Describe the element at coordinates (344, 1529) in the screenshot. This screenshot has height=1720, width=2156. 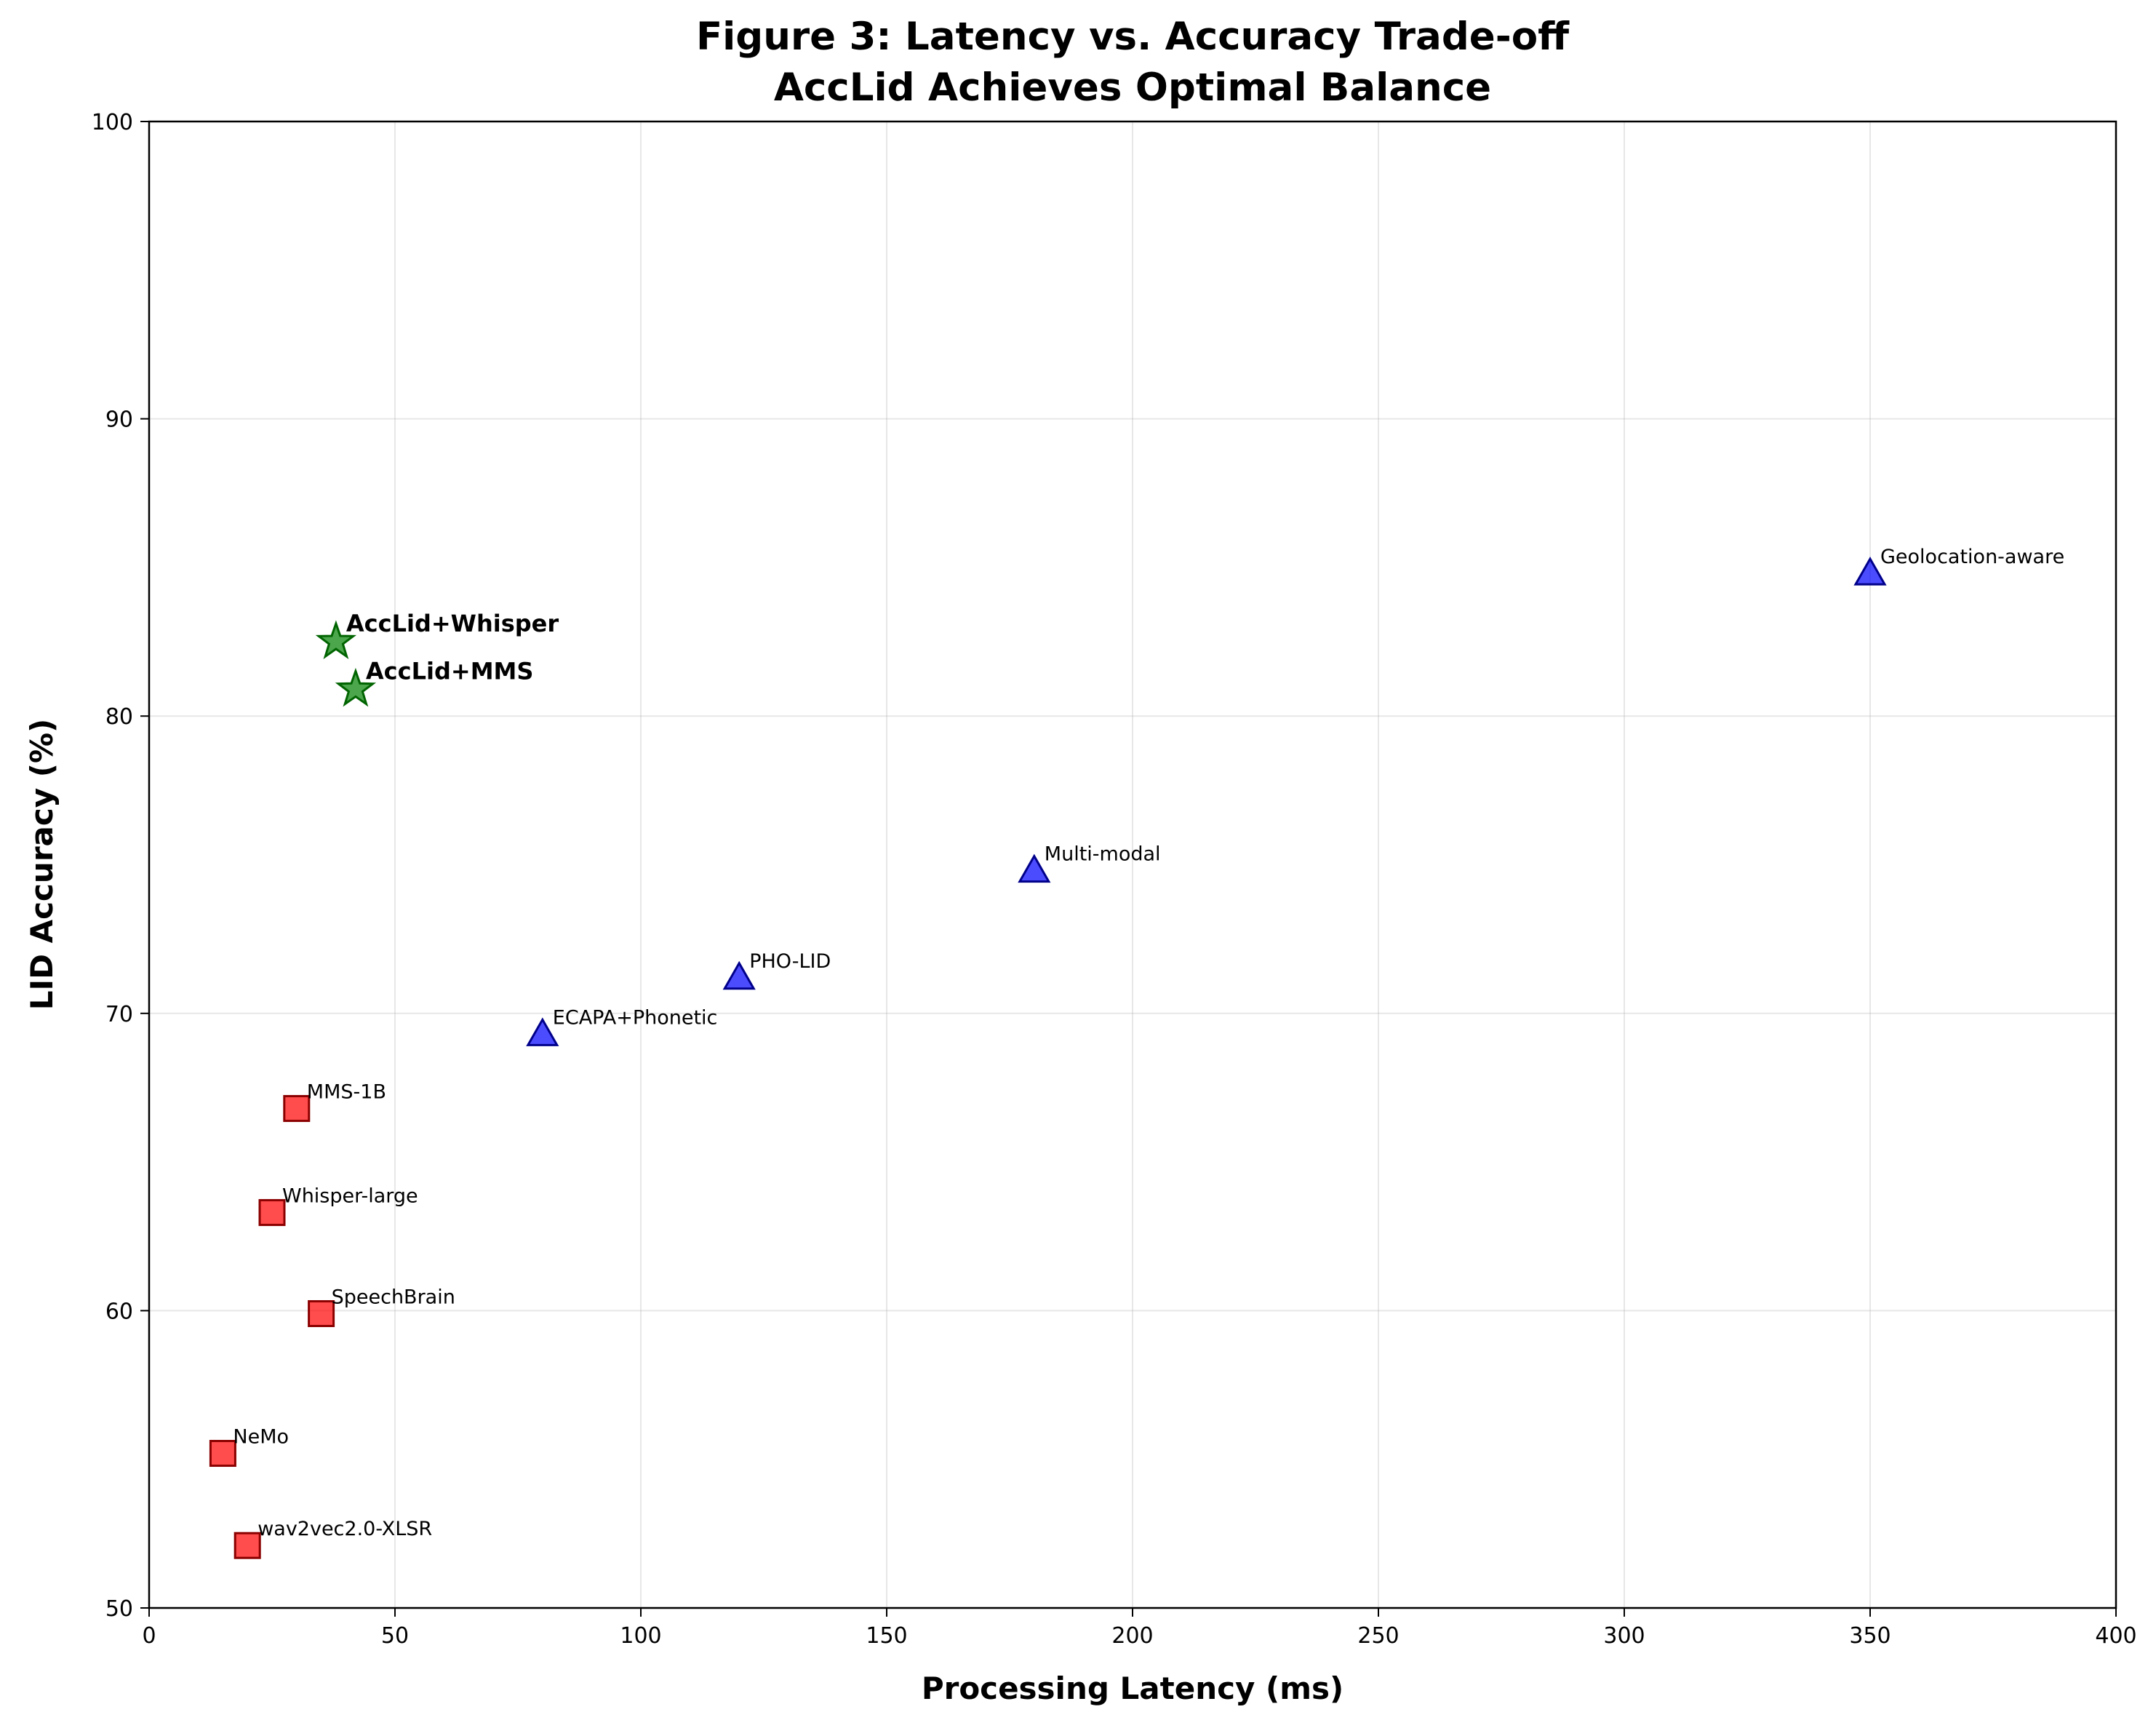
I see `point-label: wav2vec2.0-XLSR` at that location.